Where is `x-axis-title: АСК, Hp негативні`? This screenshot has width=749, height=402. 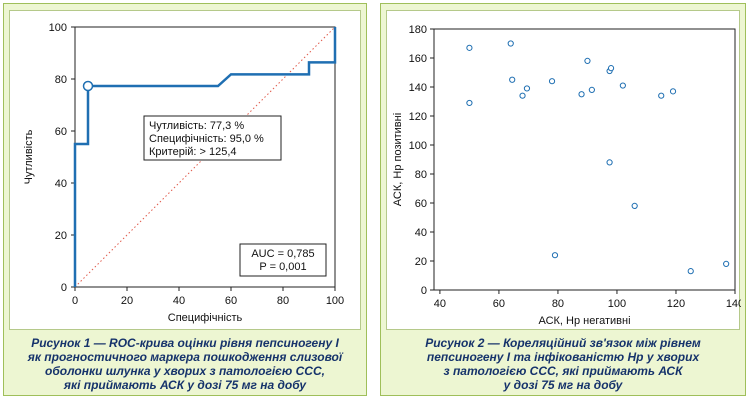
x-axis-title: АСК, Hp негативні is located at coordinates (584, 321).